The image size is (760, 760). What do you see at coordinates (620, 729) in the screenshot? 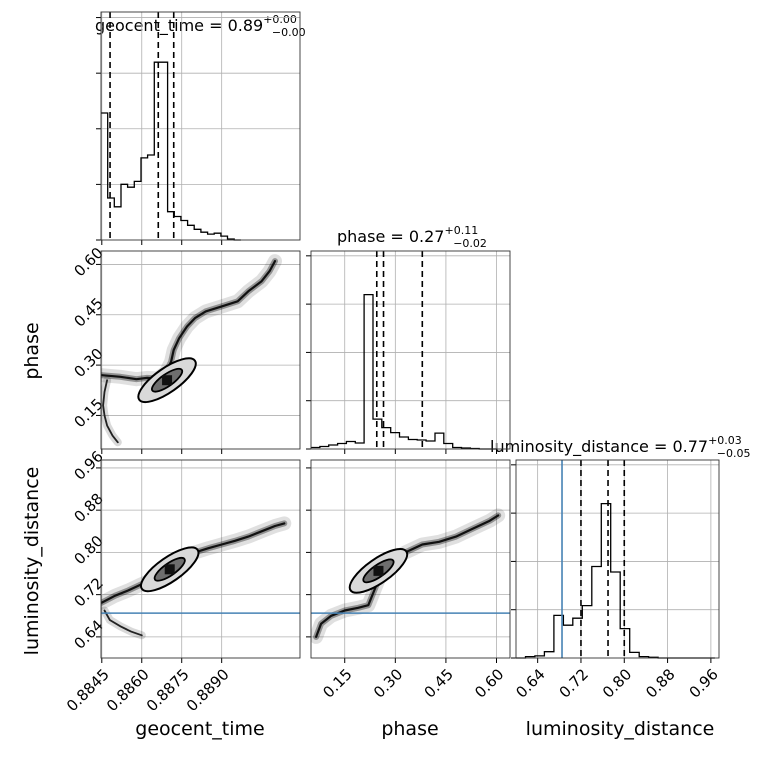
I see `x-axis-label-luminosity-distance: luminosity_distance` at bounding box center [620, 729].